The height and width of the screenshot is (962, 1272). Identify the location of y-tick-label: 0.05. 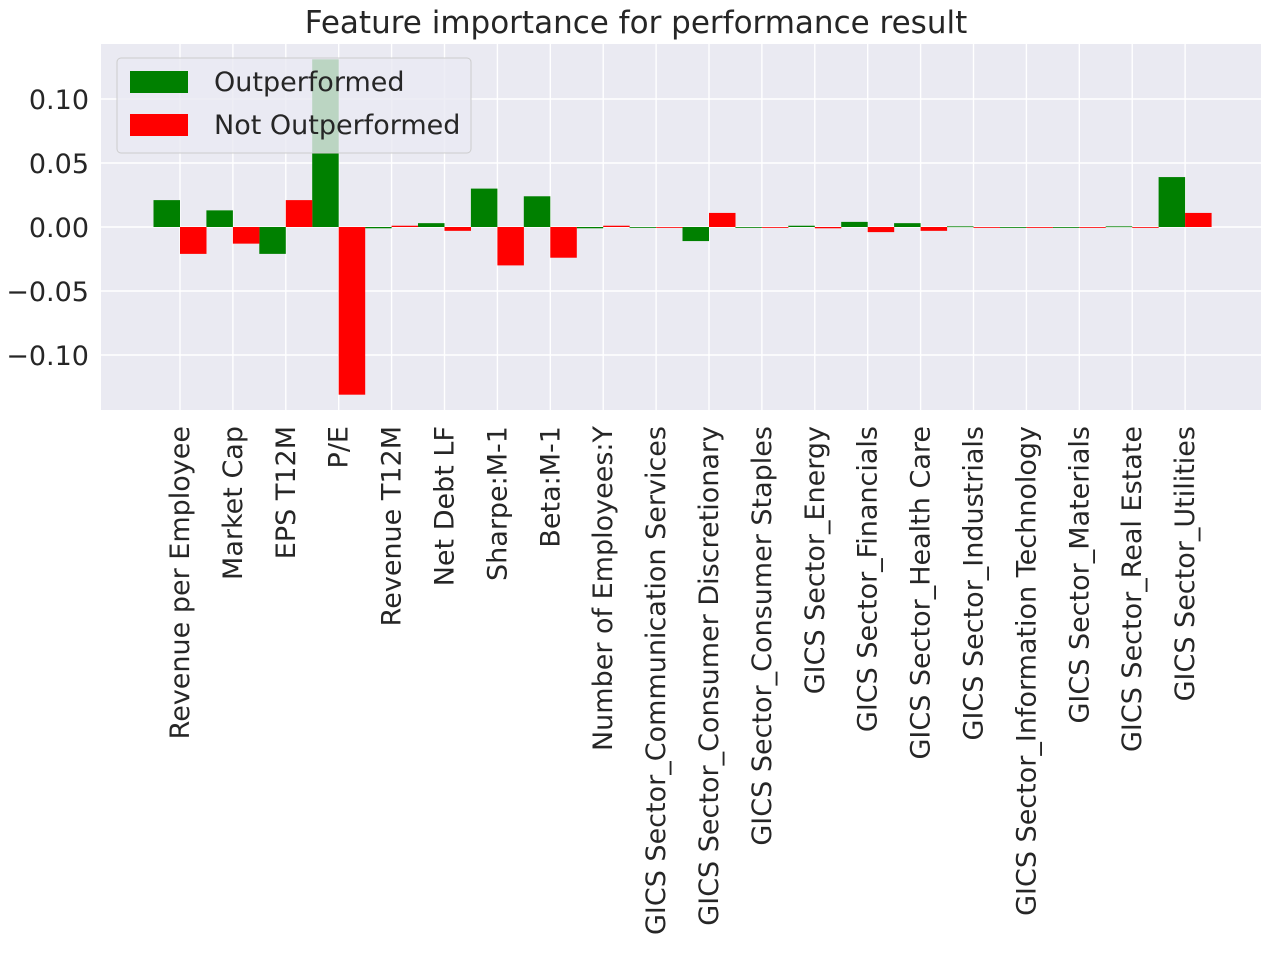
(59, 164).